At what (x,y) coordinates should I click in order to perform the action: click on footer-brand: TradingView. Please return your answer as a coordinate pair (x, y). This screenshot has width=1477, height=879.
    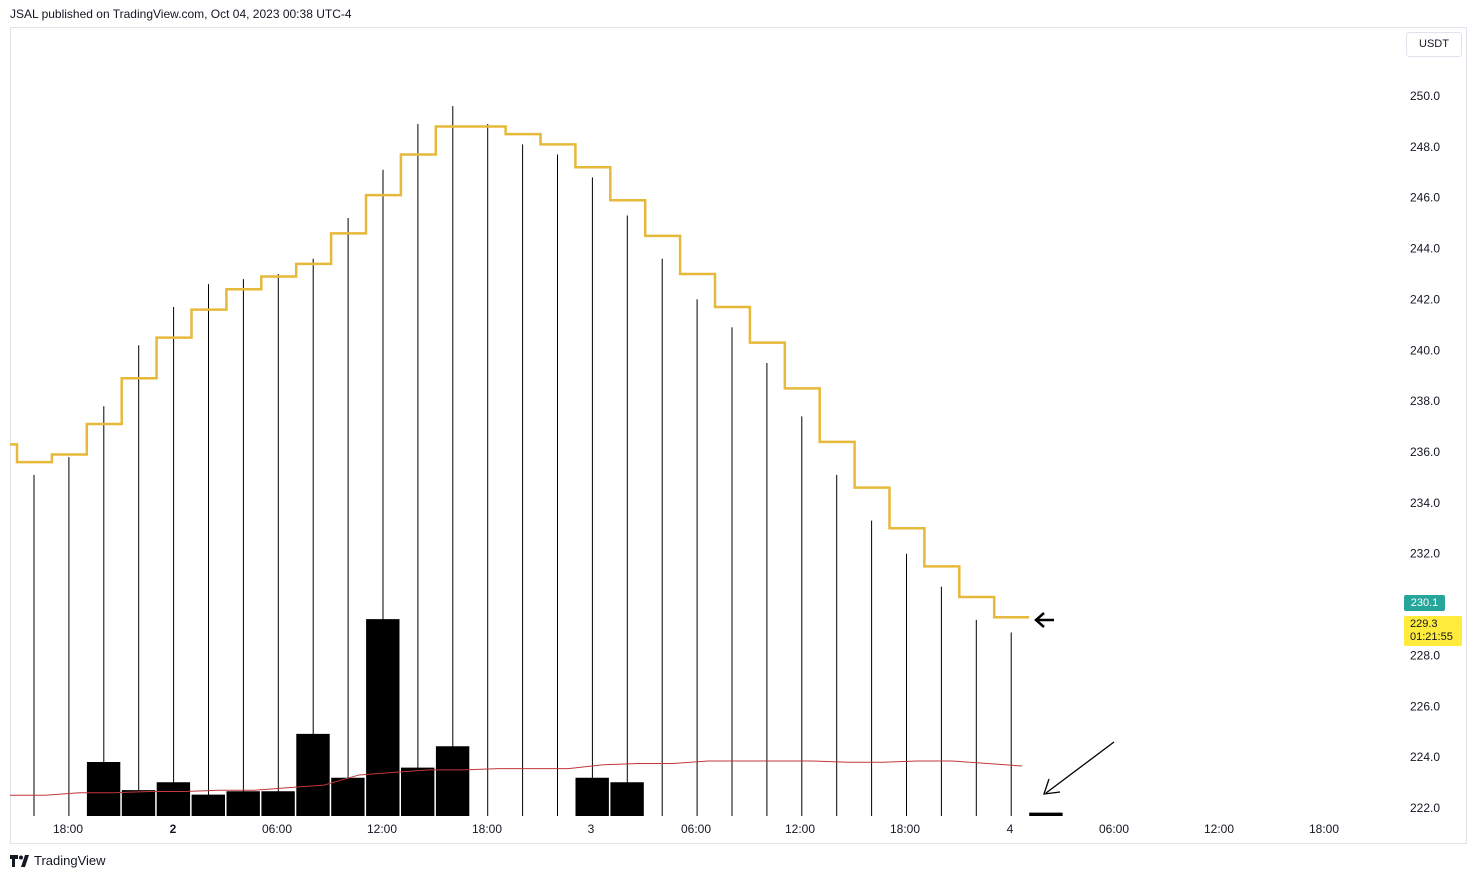
    Looking at the image, I should click on (58, 860).